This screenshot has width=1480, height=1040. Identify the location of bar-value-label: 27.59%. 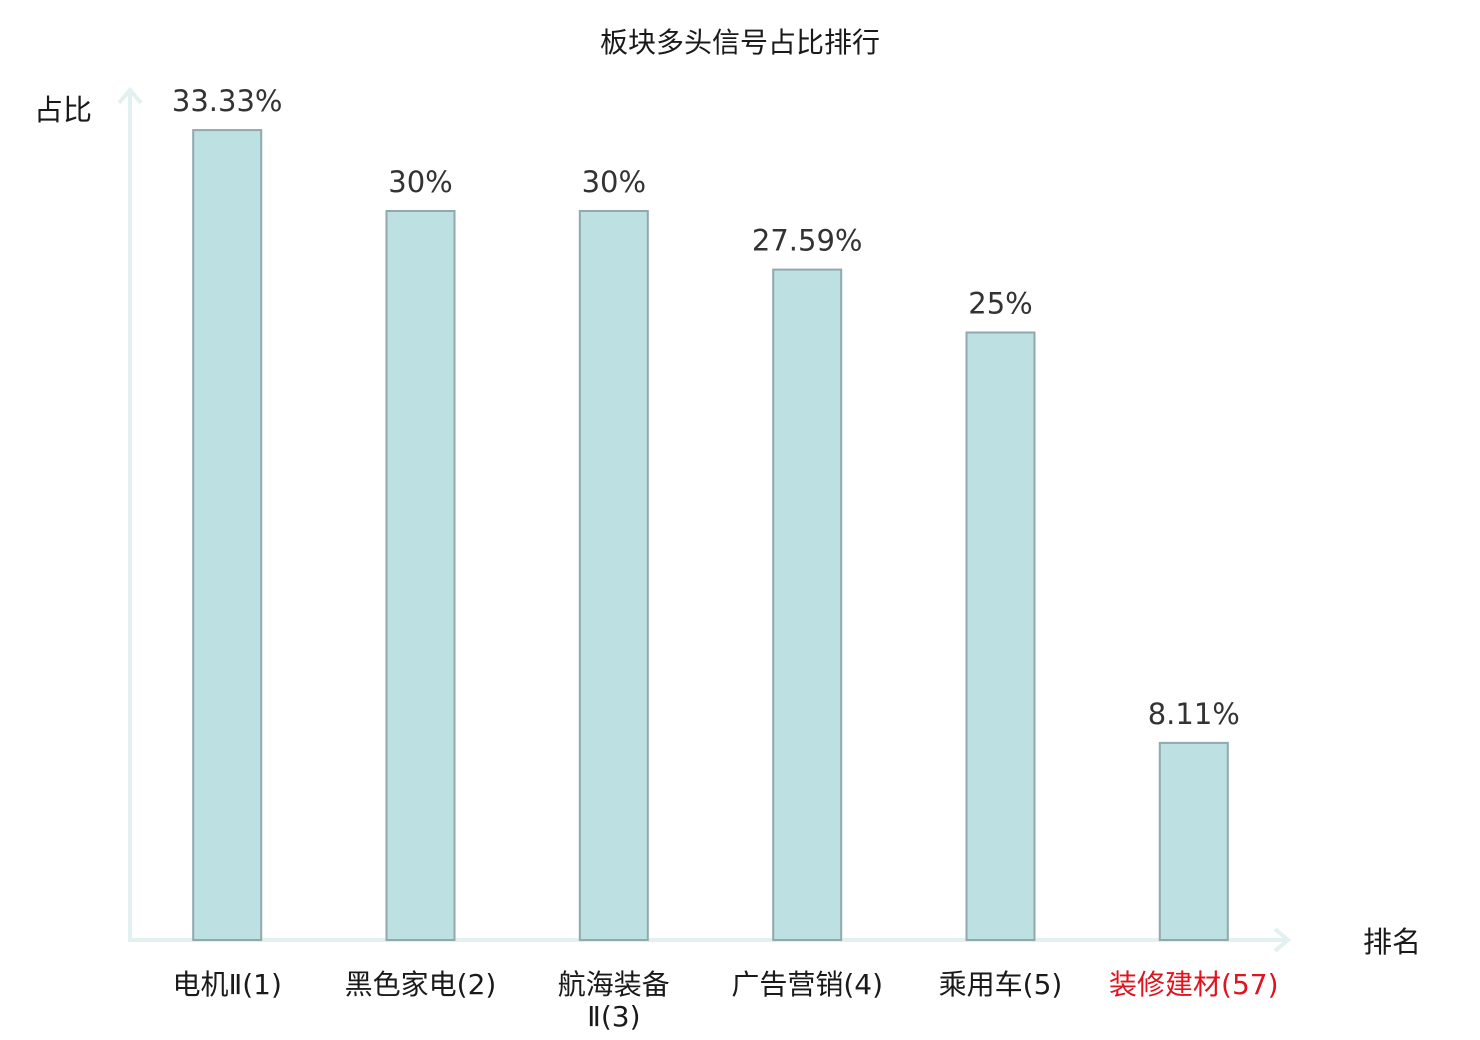
(807, 241).